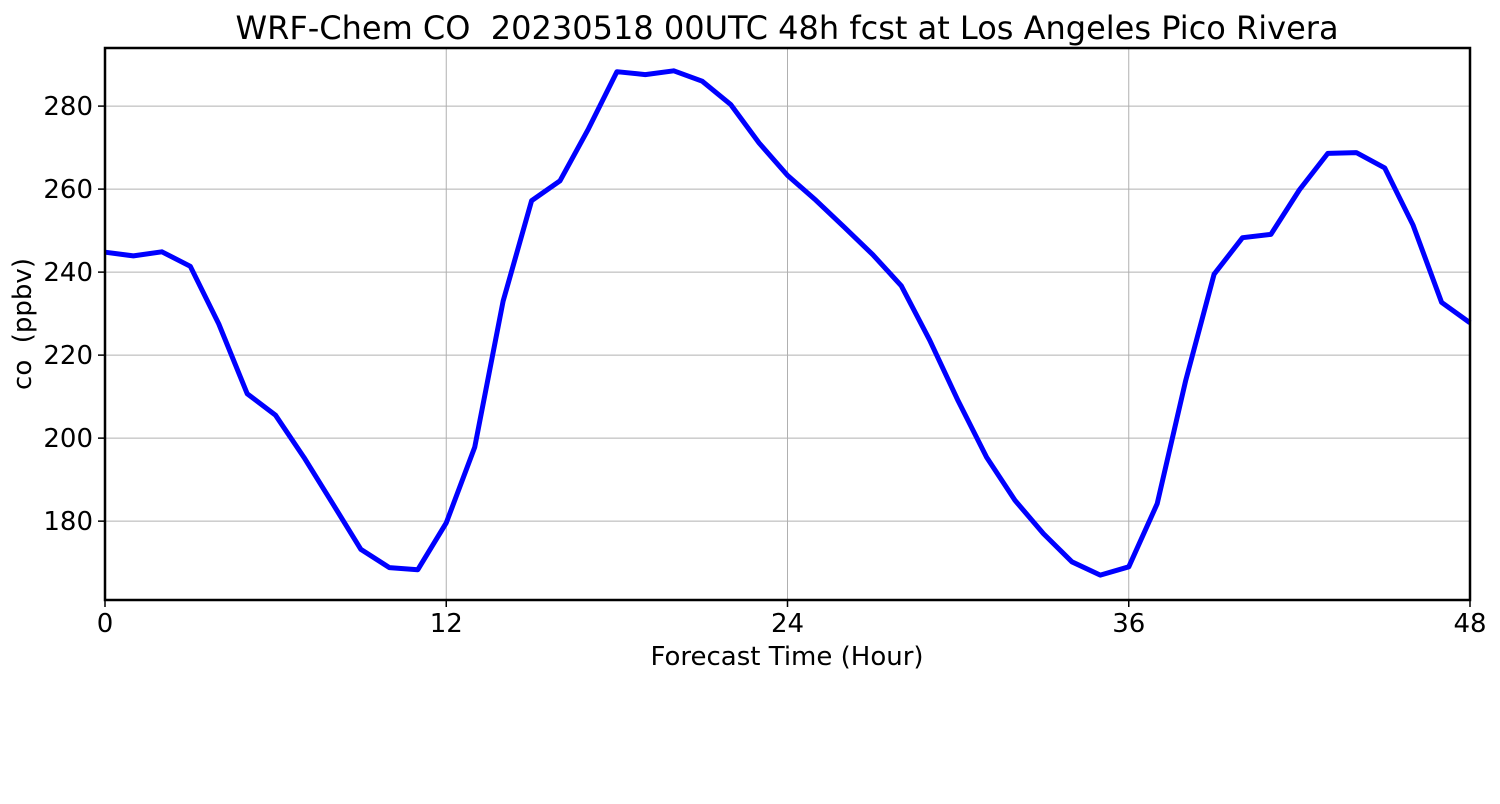 The width and height of the screenshot is (1500, 804). What do you see at coordinates (68, 107) in the screenshot?
I see `y-tick-label: 280` at bounding box center [68, 107].